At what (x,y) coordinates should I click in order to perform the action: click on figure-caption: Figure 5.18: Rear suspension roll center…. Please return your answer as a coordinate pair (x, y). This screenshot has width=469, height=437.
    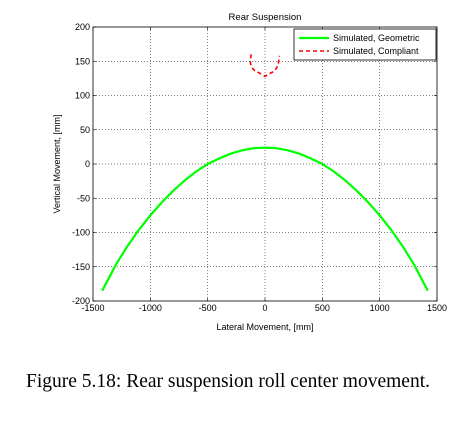
    Looking at the image, I should click on (228, 381).